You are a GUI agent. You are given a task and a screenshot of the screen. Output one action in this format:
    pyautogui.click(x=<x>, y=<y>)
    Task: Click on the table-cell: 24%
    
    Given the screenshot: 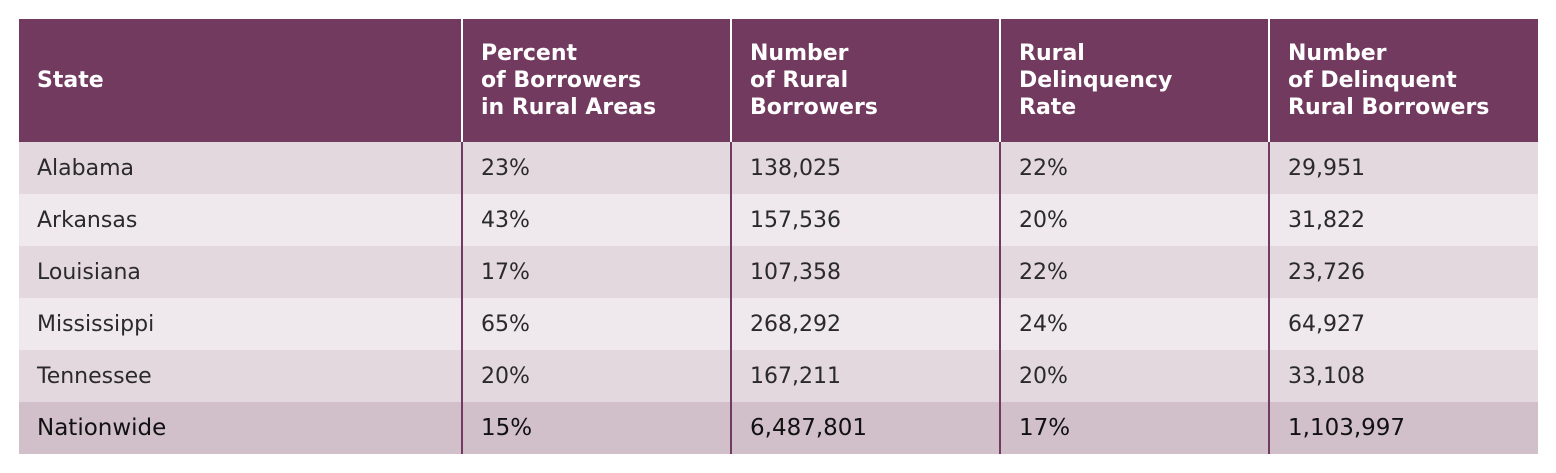 What is the action you would take?
    pyautogui.click(x=1134, y=324)
    